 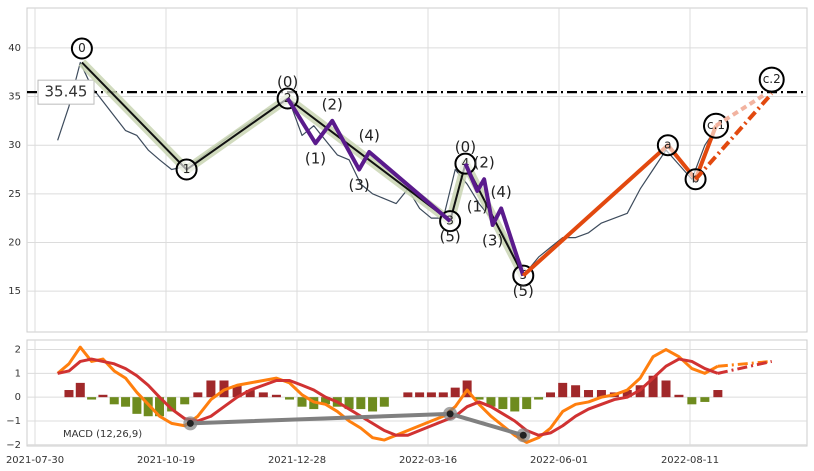 I want to click on x-tick-label: 2021-12-28, so click(x=297, y=460).